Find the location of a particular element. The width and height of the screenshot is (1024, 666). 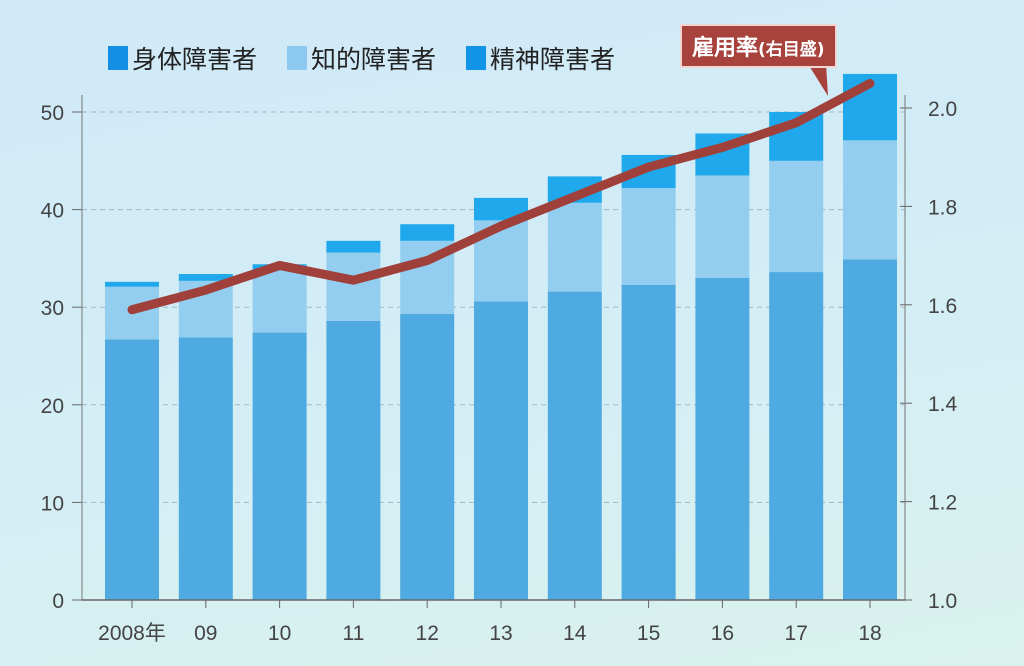

y-left-tick-label: 0 is located at coordinates (58, 601).